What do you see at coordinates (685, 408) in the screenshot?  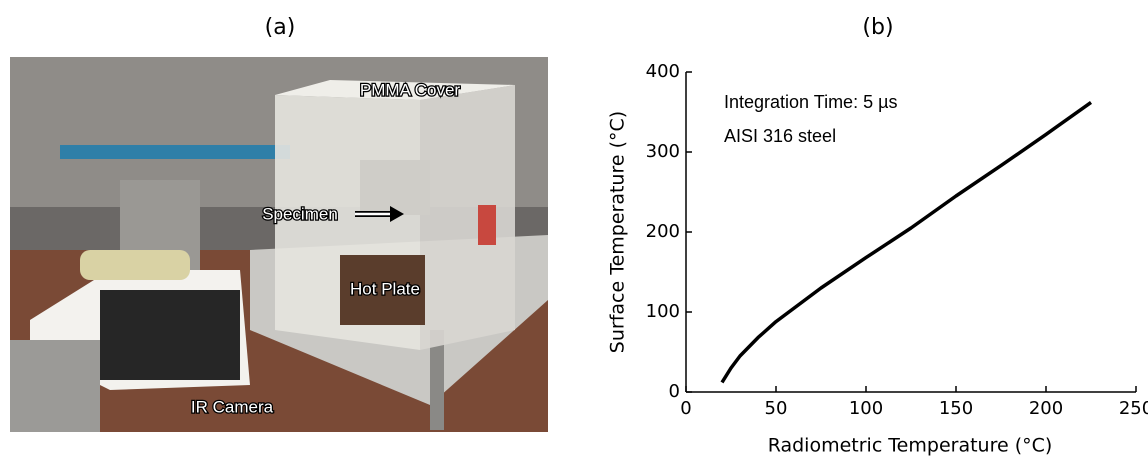 I see `x-tick-label: 0` at bounding box center [685, 408].